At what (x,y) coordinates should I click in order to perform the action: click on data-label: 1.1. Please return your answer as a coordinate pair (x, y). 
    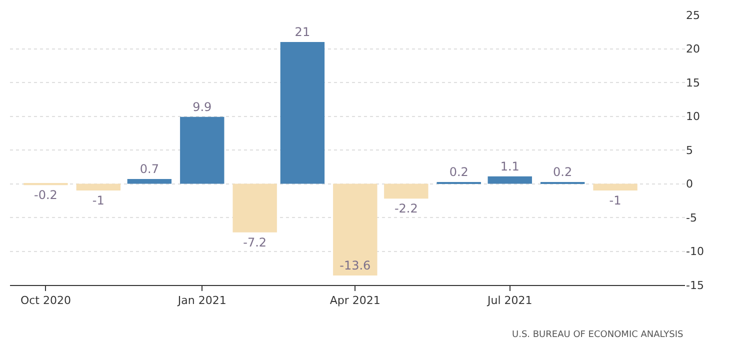
    Looking at the image, I should click on (510, 166).